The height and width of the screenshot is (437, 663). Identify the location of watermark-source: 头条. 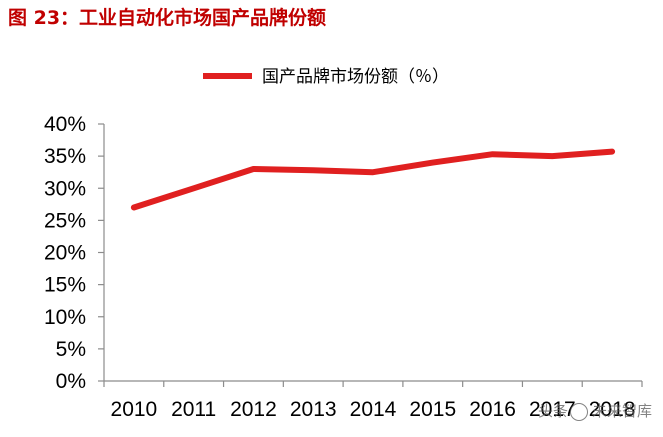
(553, 411).